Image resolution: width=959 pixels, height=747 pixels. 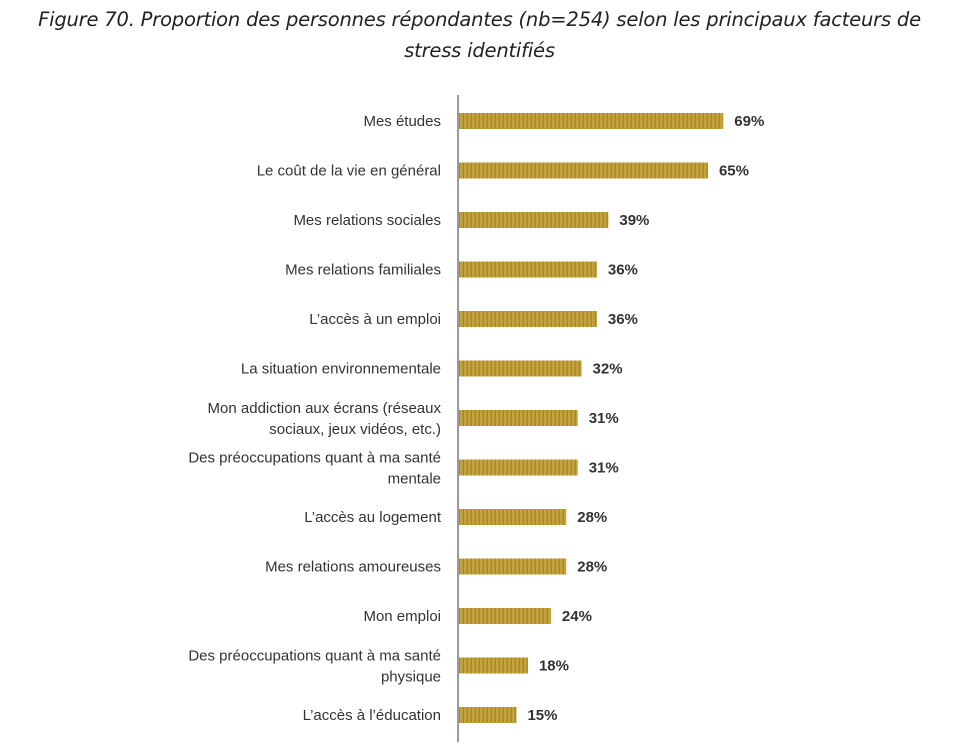 I want to click on category-label: Mes relations sociales, so click(x=367, y=220).